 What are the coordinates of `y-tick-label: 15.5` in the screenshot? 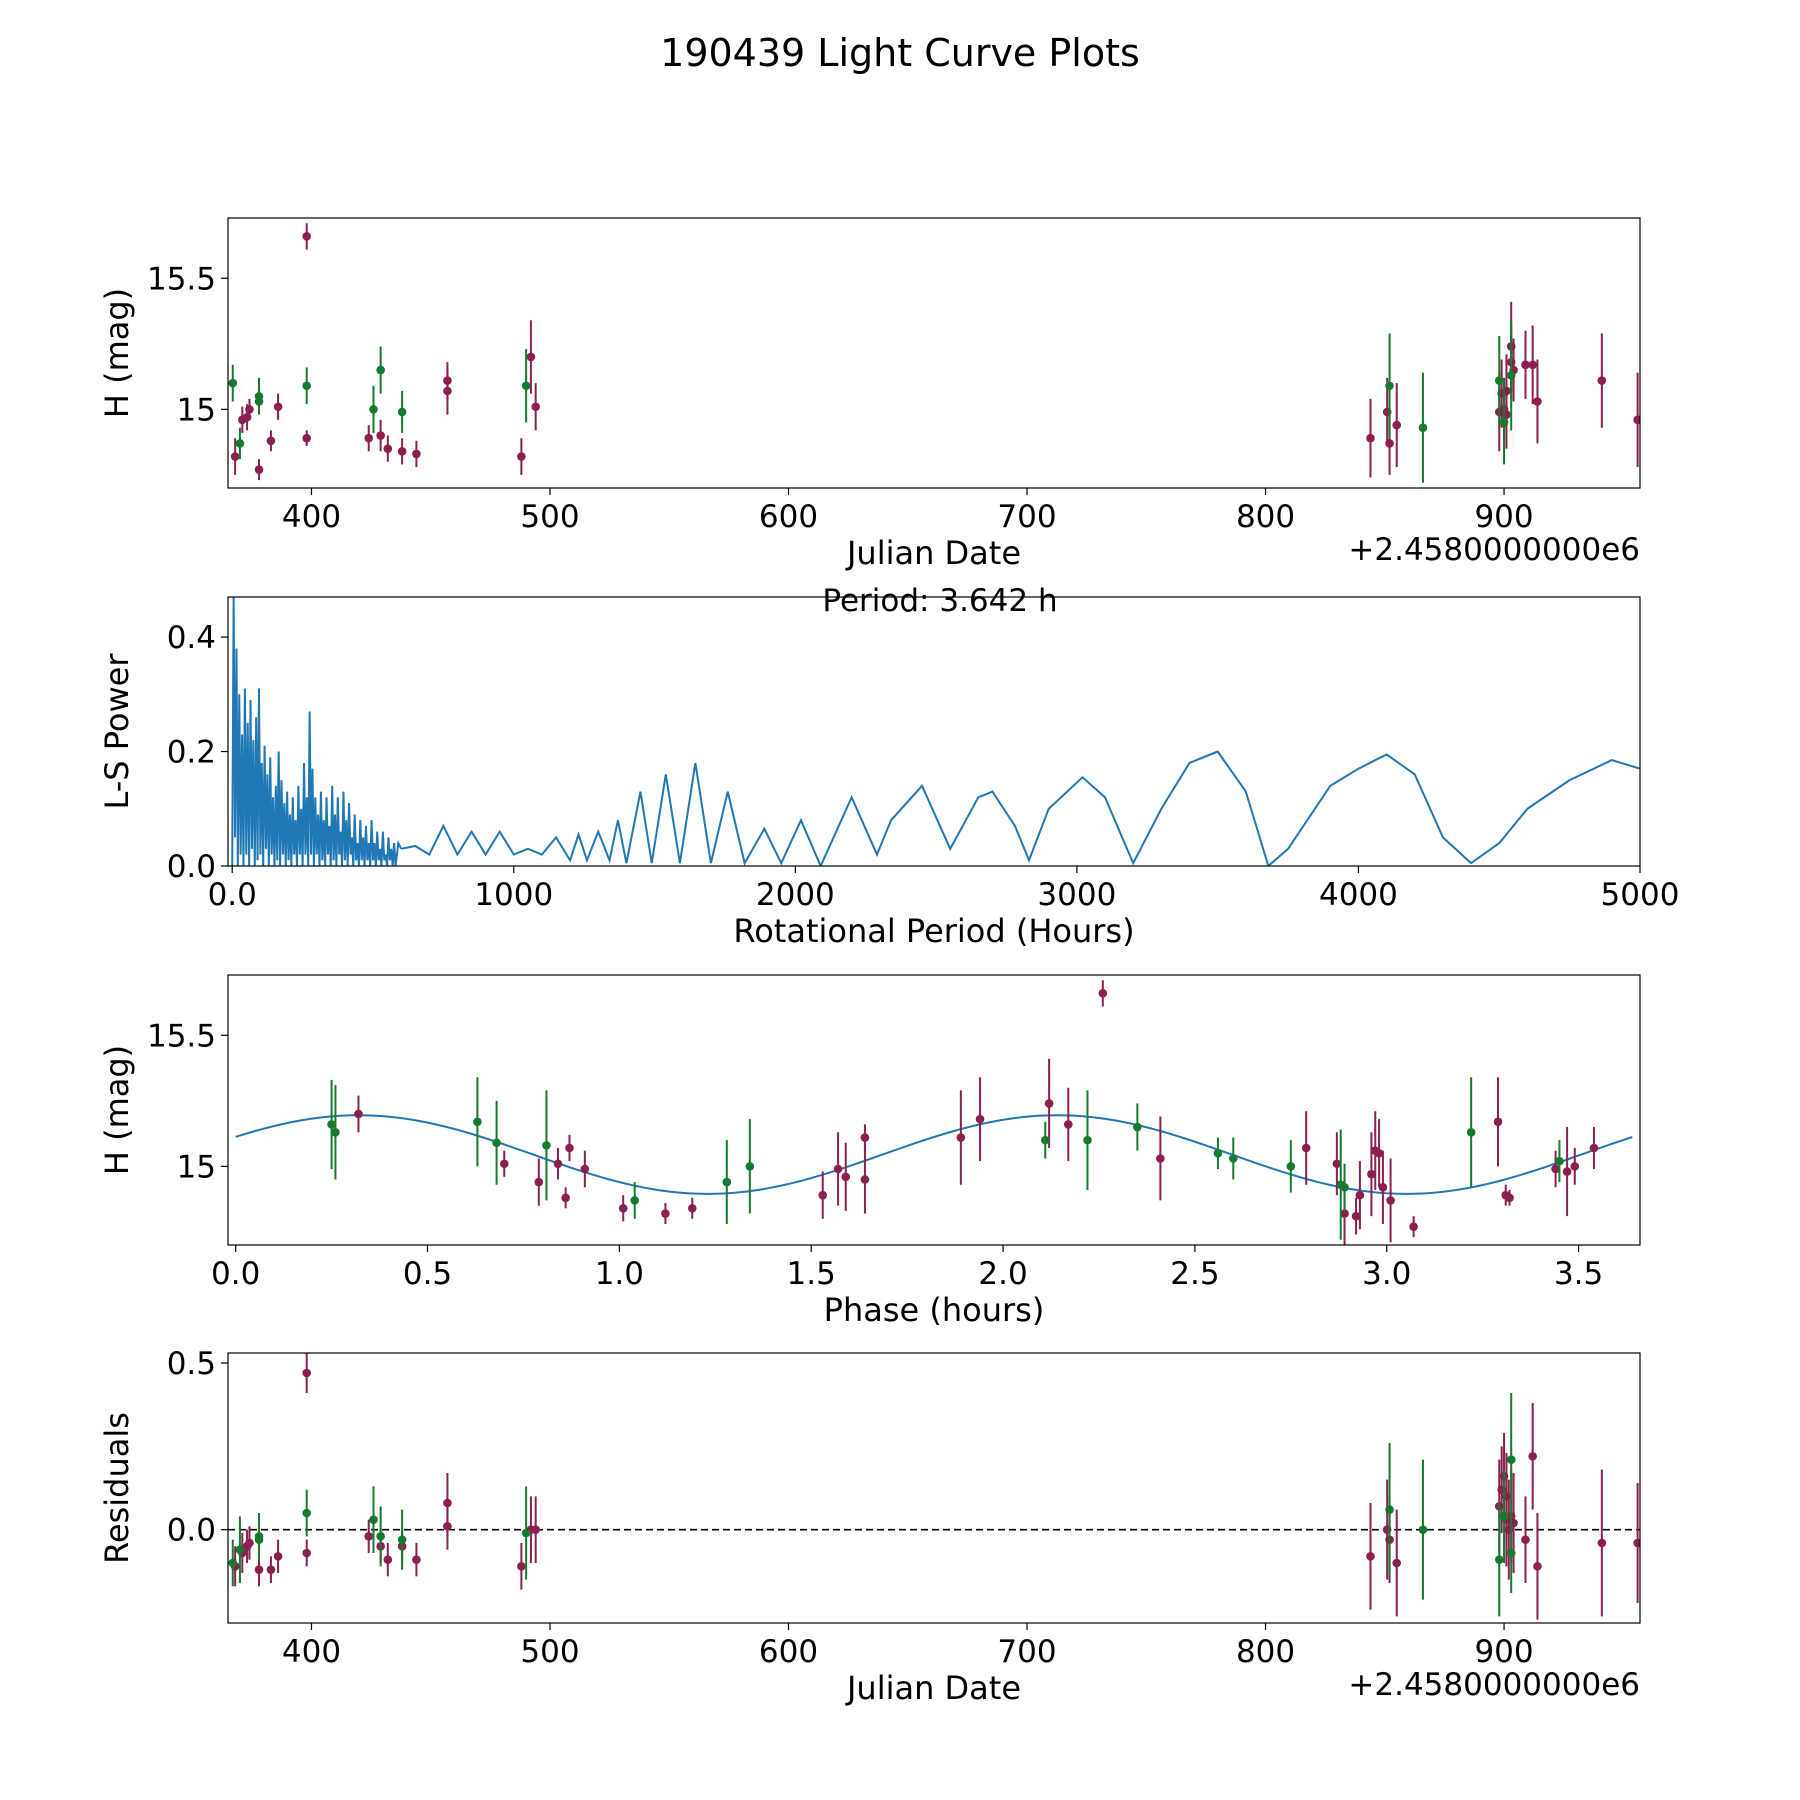 It's located at (181, 1036).